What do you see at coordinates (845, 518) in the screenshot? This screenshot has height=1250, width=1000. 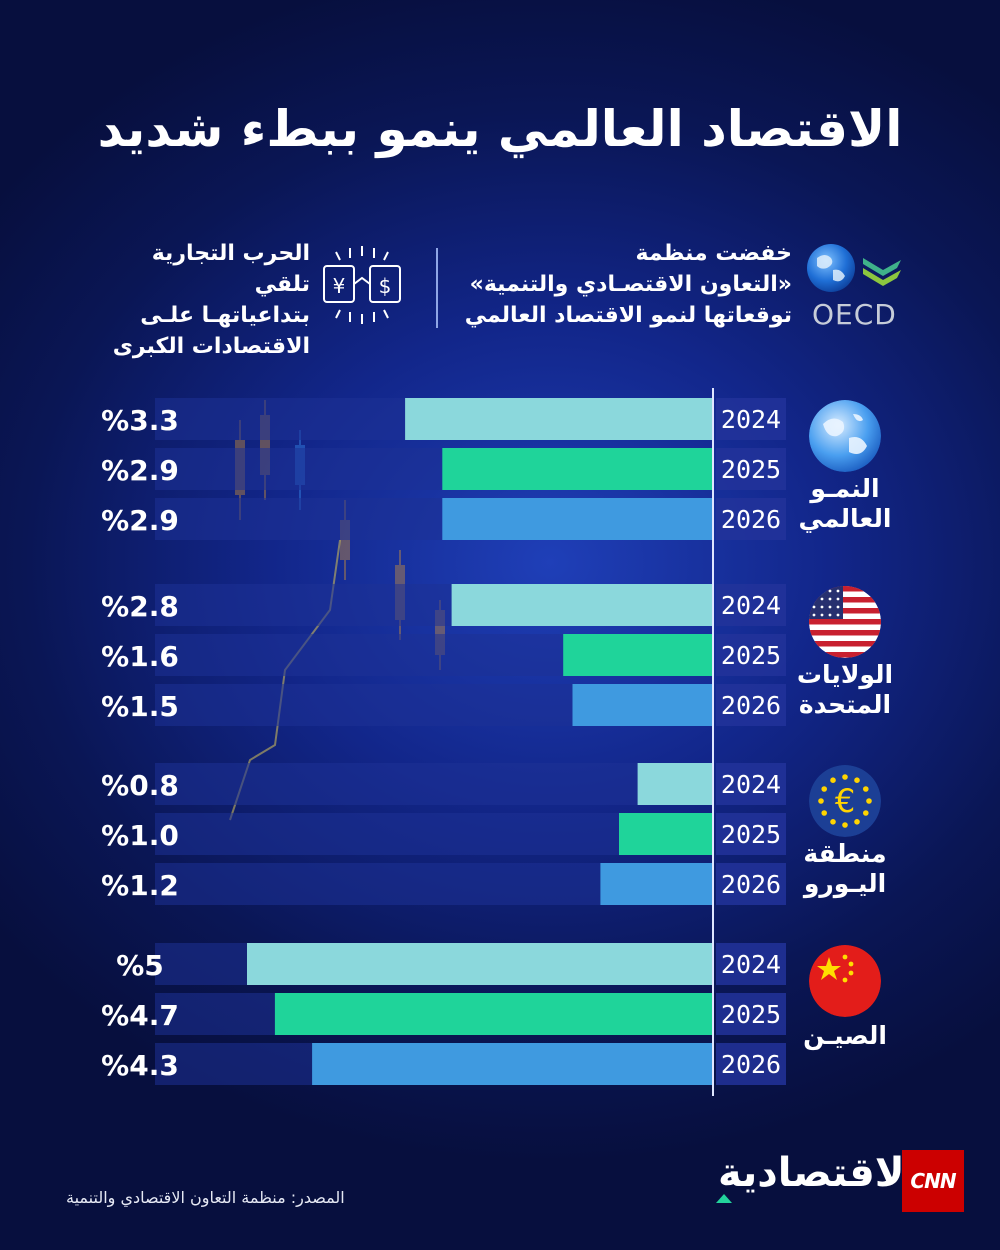 I see `region-label-line: العالمي` at bounding box center [845, 518].